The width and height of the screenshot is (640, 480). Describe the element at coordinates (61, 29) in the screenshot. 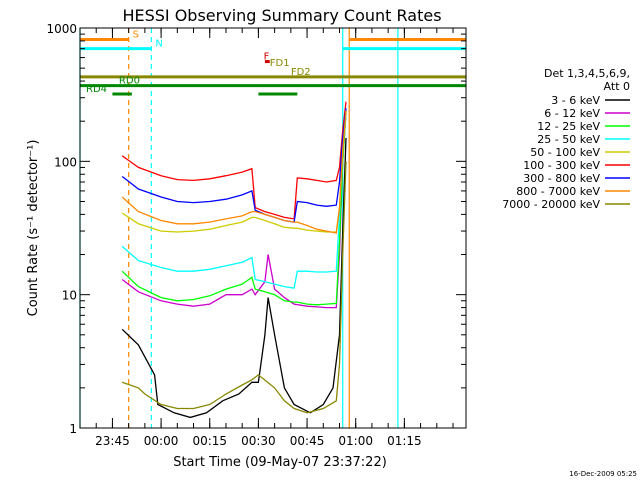

I see `y-tick-label: 1000` at that location.